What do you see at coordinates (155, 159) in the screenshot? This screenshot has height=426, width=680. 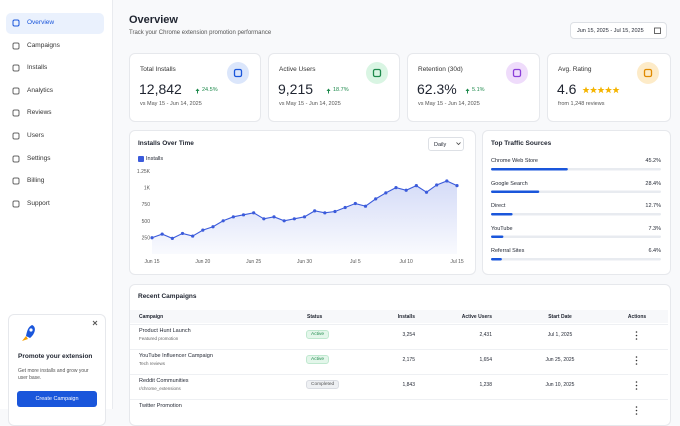 I see `legend-label: Installs` at bounding box center [155, 159].